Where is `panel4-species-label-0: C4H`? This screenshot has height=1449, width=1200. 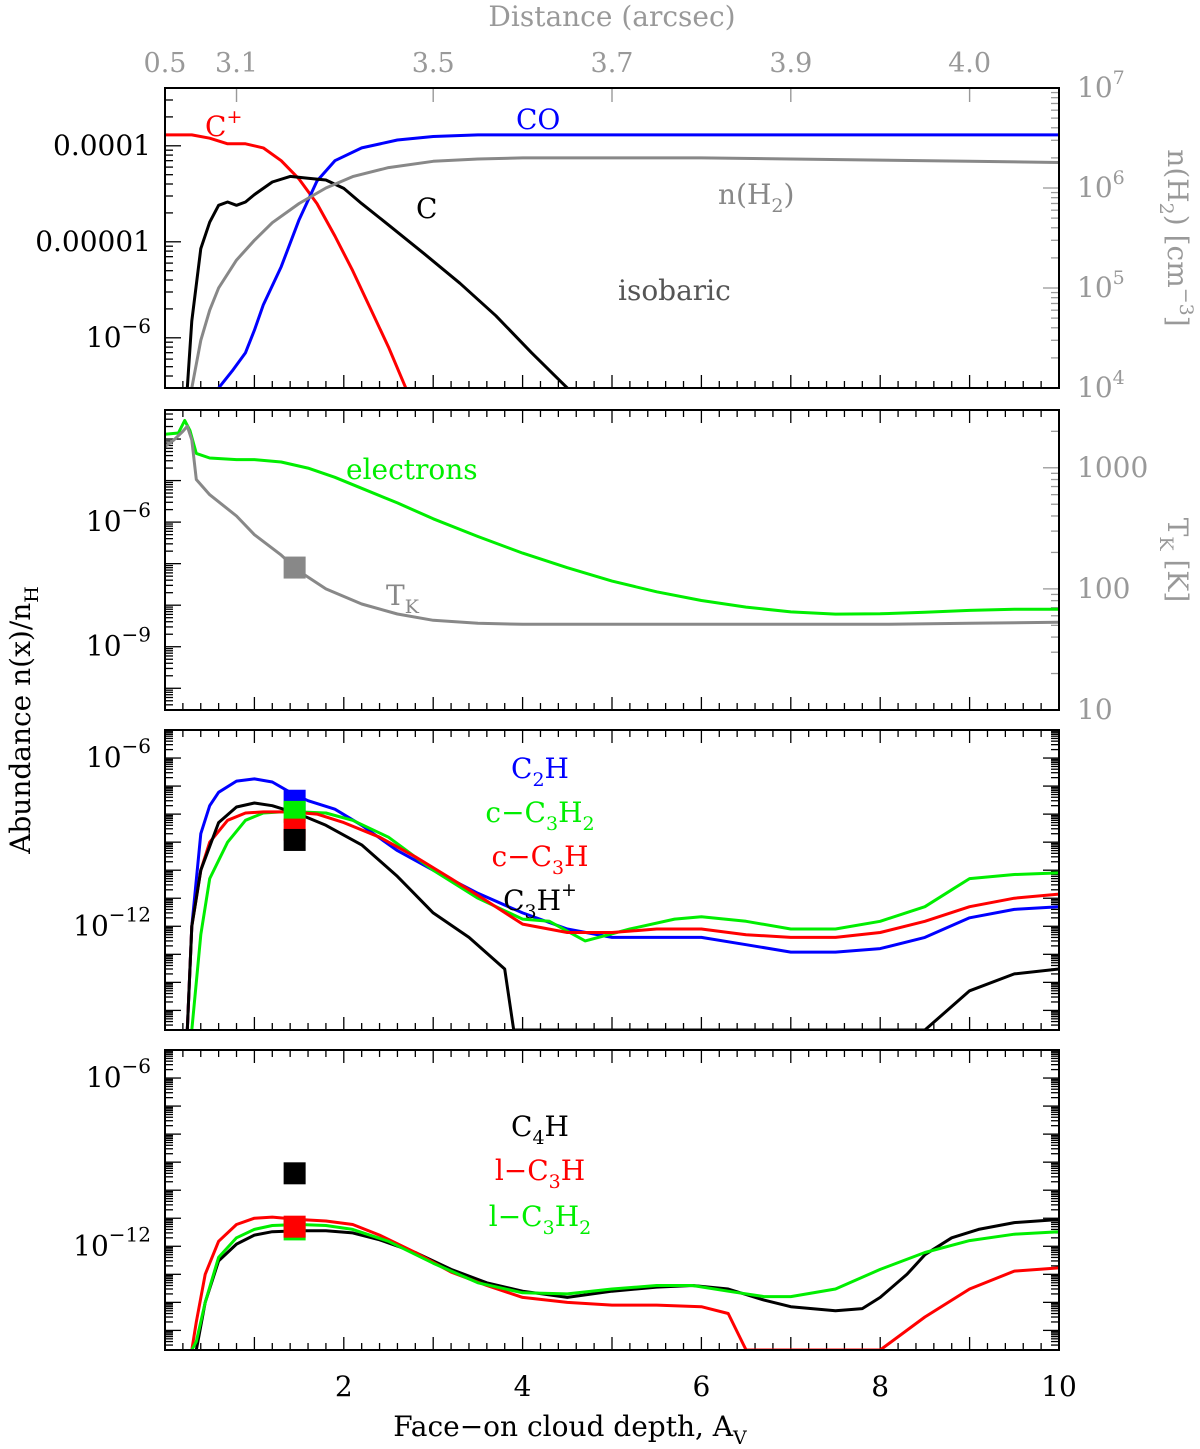 panel4-species-label-0: C4H is located at coordinates (540, 1129).